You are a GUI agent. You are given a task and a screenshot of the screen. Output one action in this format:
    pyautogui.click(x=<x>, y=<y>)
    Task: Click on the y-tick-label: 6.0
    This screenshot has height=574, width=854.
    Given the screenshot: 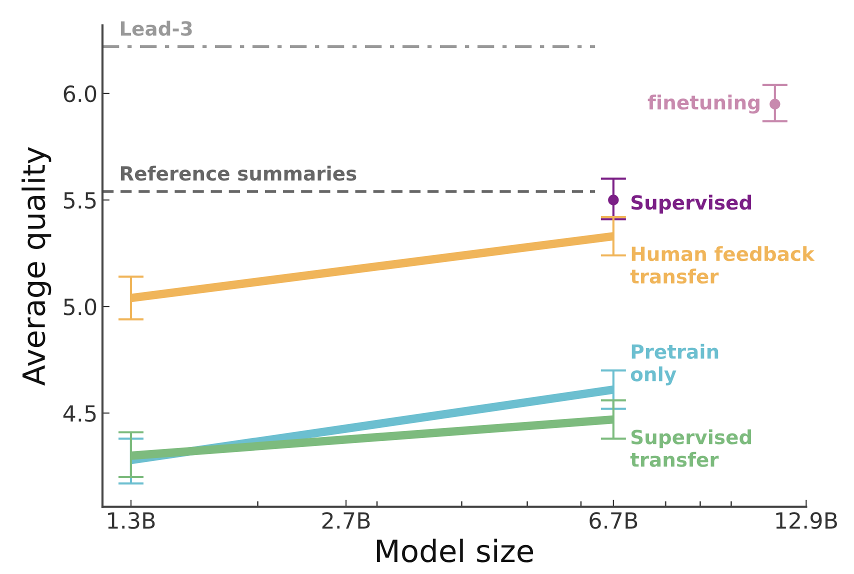 What is the action you would take?
    pyautogui.click(x=80, y=93)
    